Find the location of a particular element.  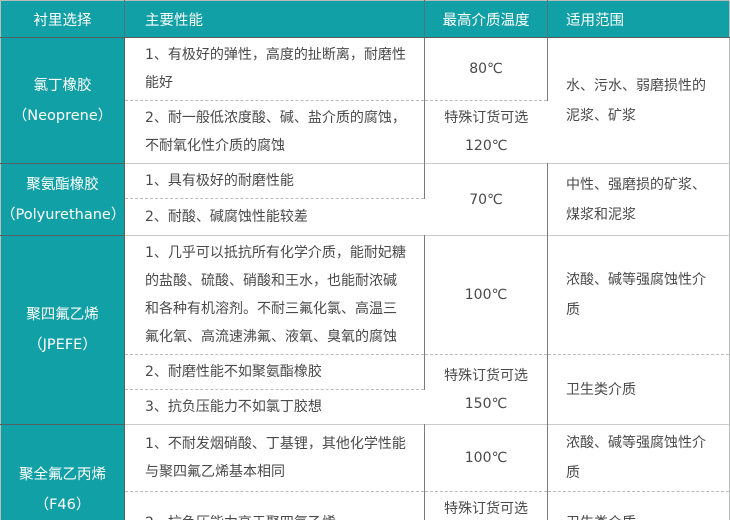

header-performance: 主要性能 is located at coordinates (274, 19).